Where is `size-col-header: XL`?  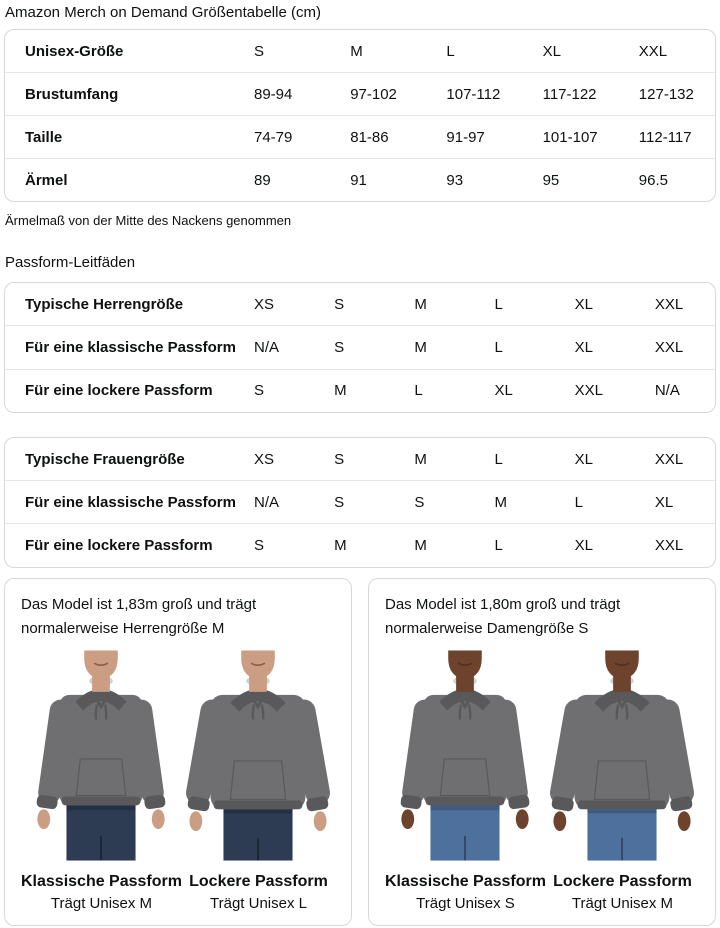 size-col-header: XL is located at coordinates (551, 51).